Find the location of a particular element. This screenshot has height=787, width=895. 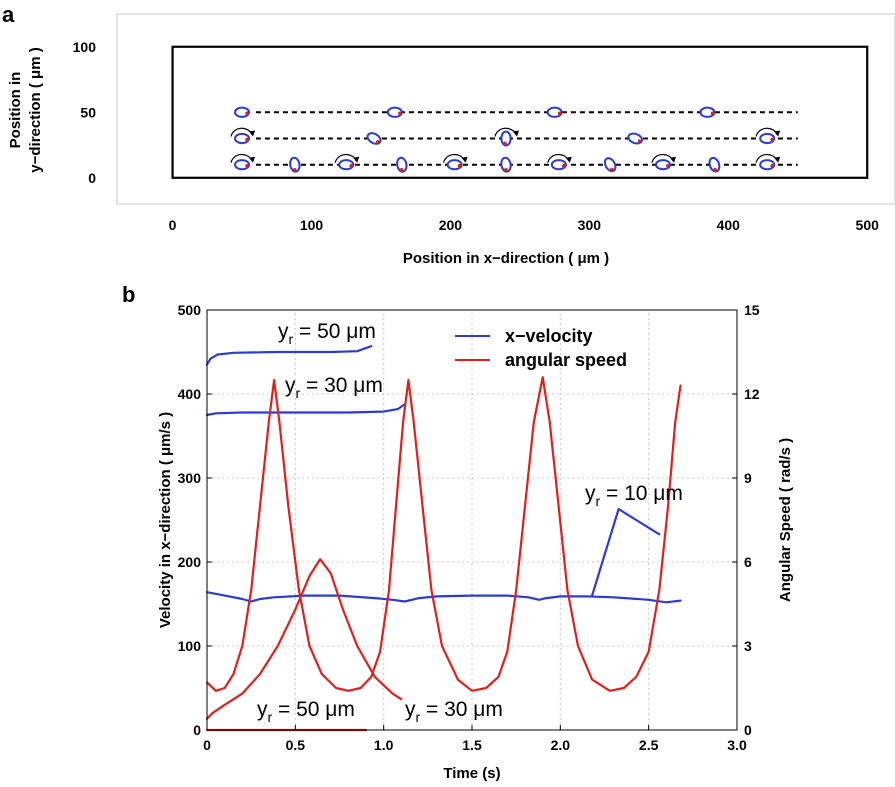

channel-wall is located at coordinates (520, 112).